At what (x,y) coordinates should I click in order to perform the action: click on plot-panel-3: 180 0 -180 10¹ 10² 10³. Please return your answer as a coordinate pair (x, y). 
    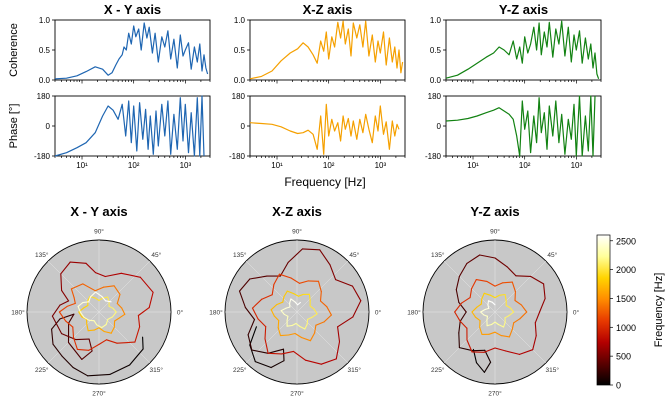
    Looking at the image, I should click on (122, 131).